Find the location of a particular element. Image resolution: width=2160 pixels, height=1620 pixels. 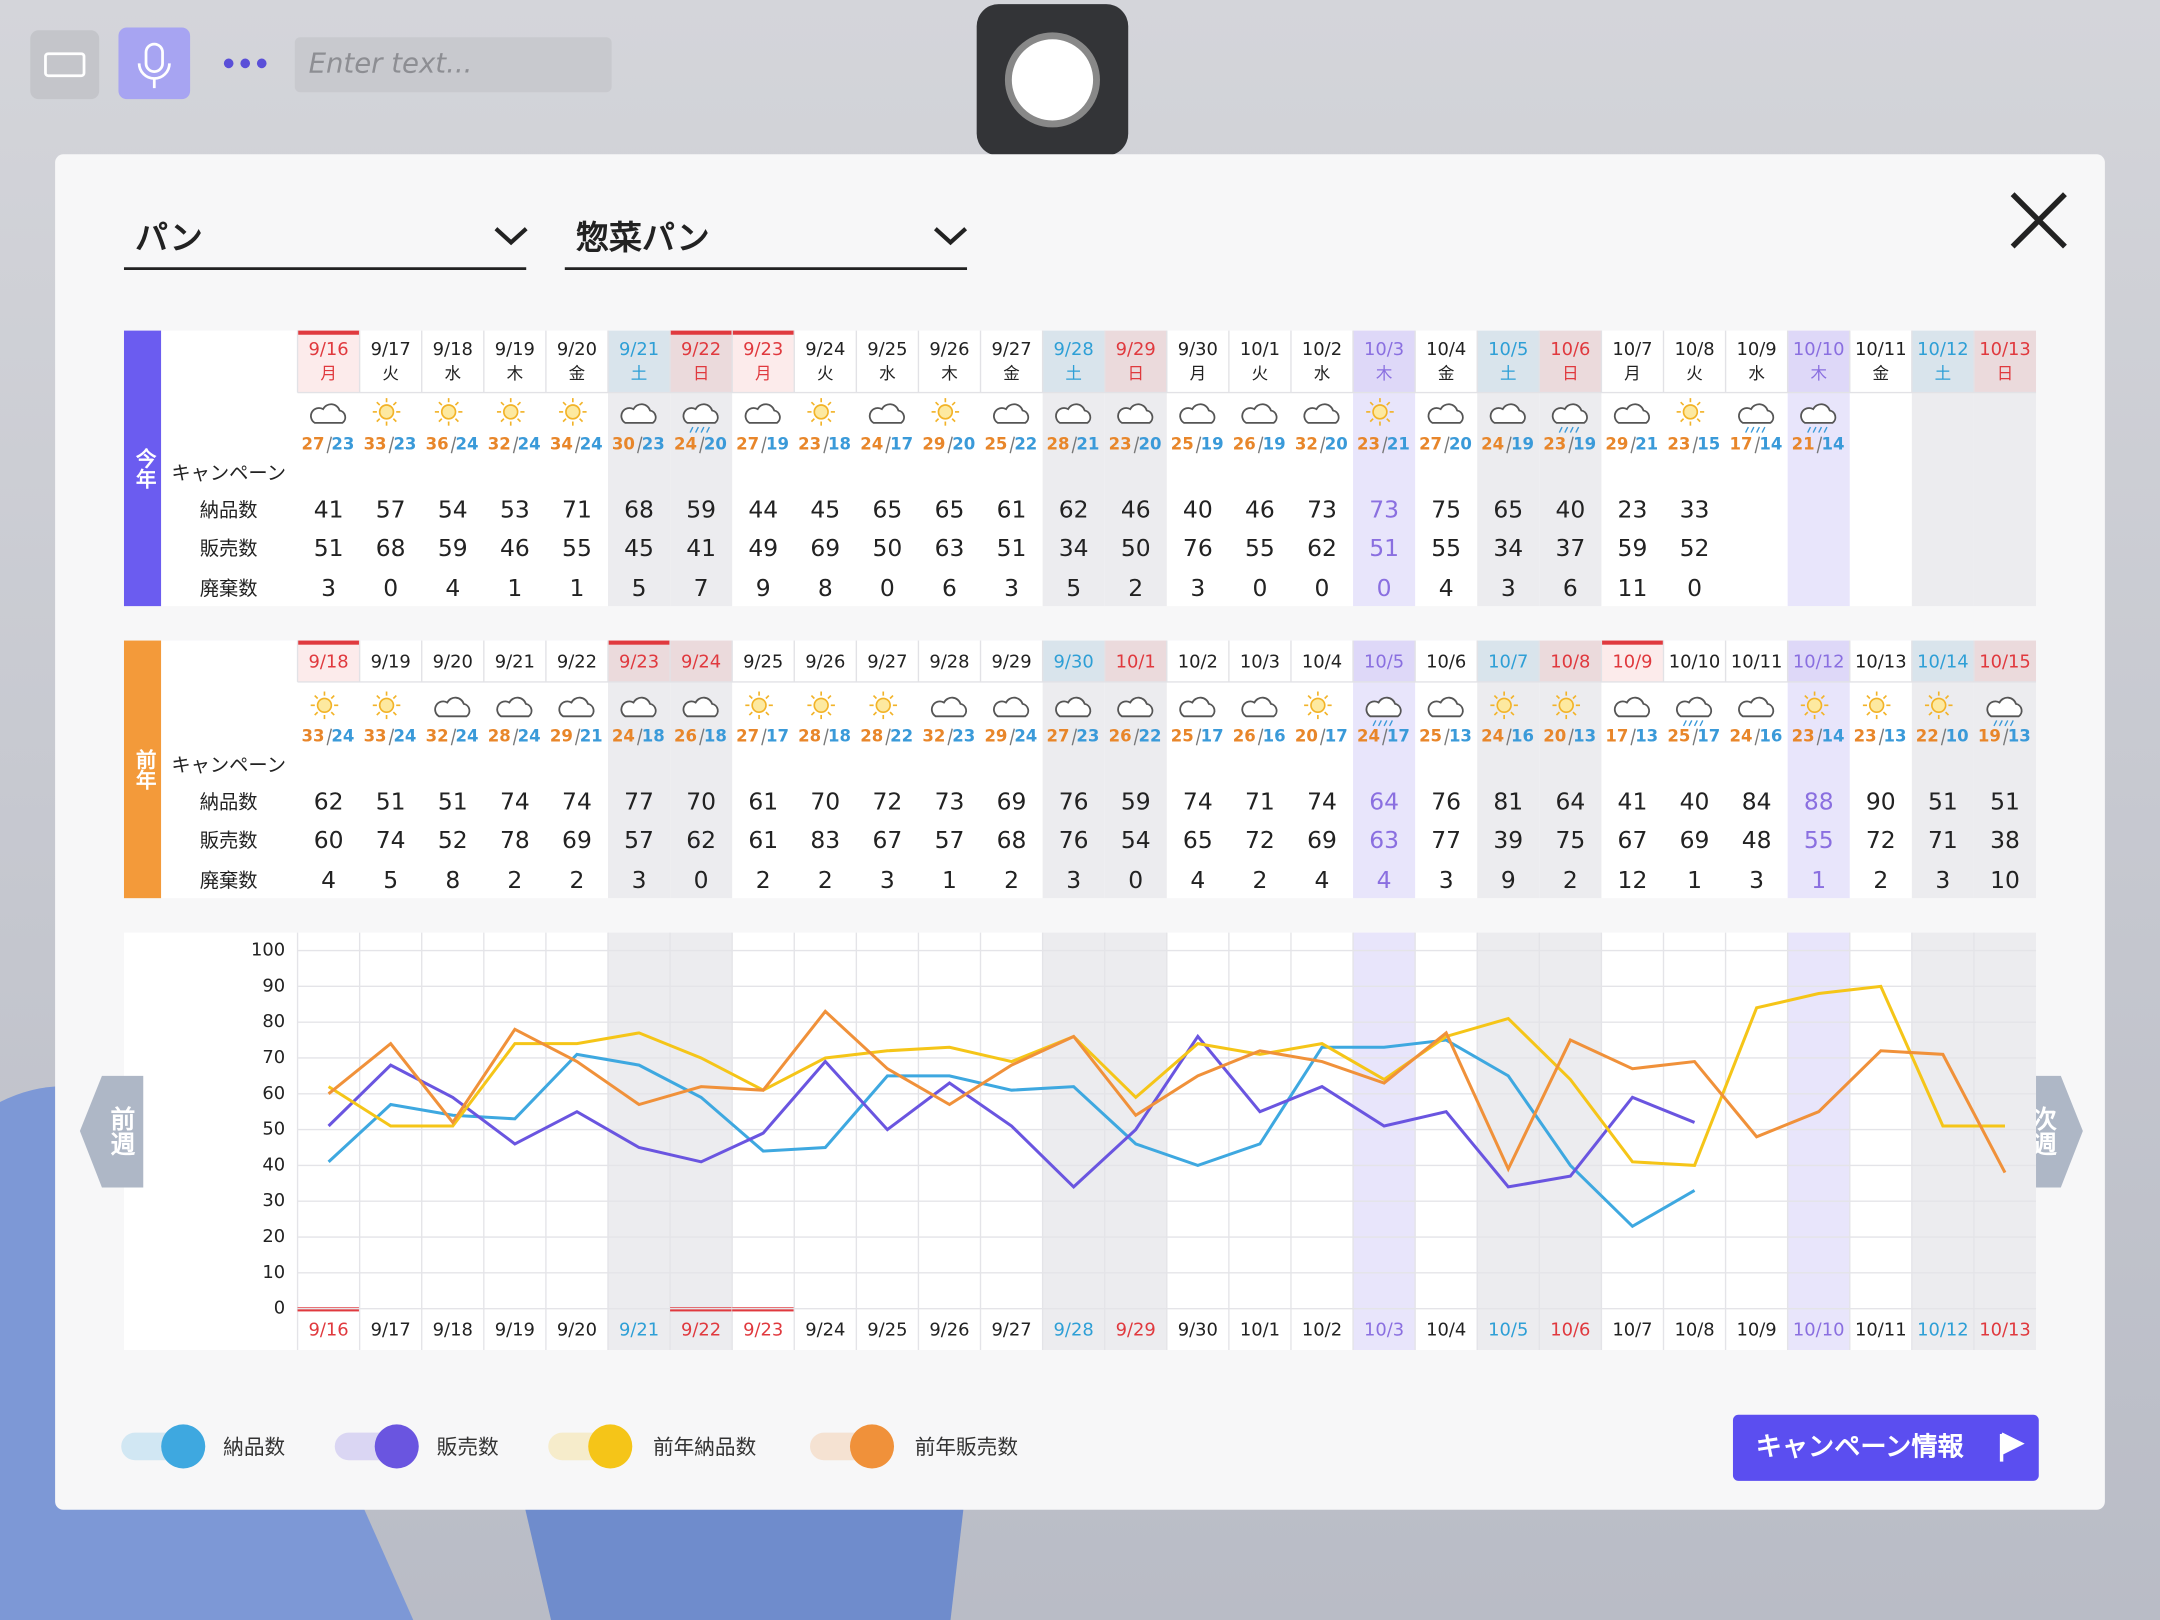

text-input is located at coordinates (453, 65).